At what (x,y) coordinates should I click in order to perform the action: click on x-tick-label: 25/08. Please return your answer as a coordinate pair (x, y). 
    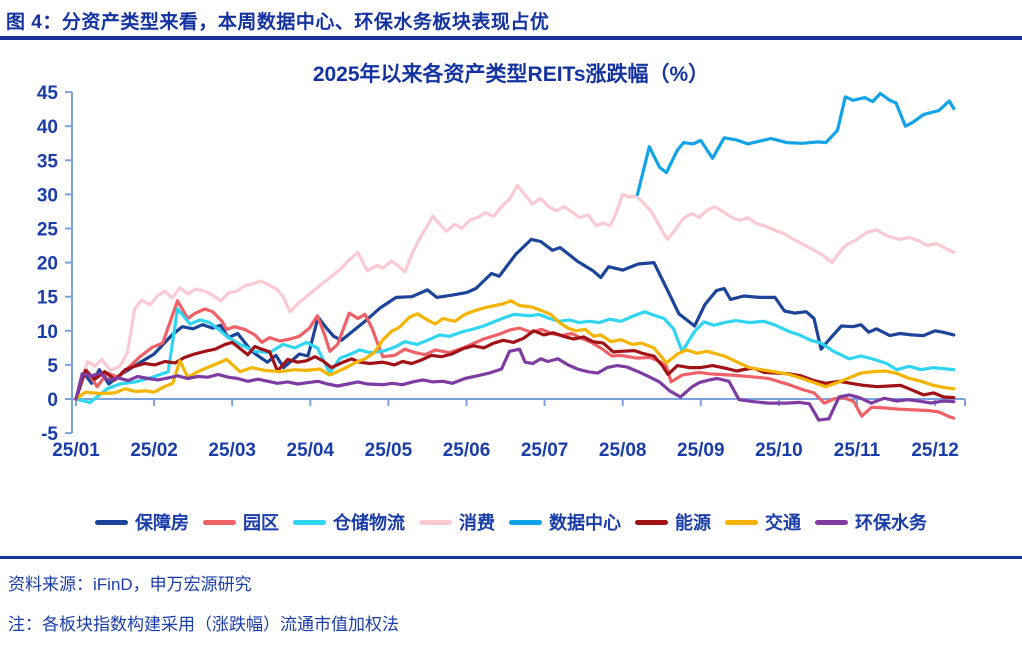
    Looking at the image, I should click on (623, 450).